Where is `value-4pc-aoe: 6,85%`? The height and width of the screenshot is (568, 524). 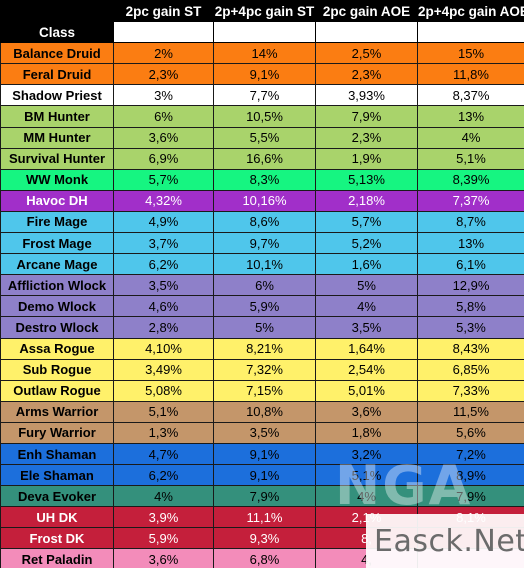 value-4pc-aoe: 6,85% is located at coordinates (470, 369).